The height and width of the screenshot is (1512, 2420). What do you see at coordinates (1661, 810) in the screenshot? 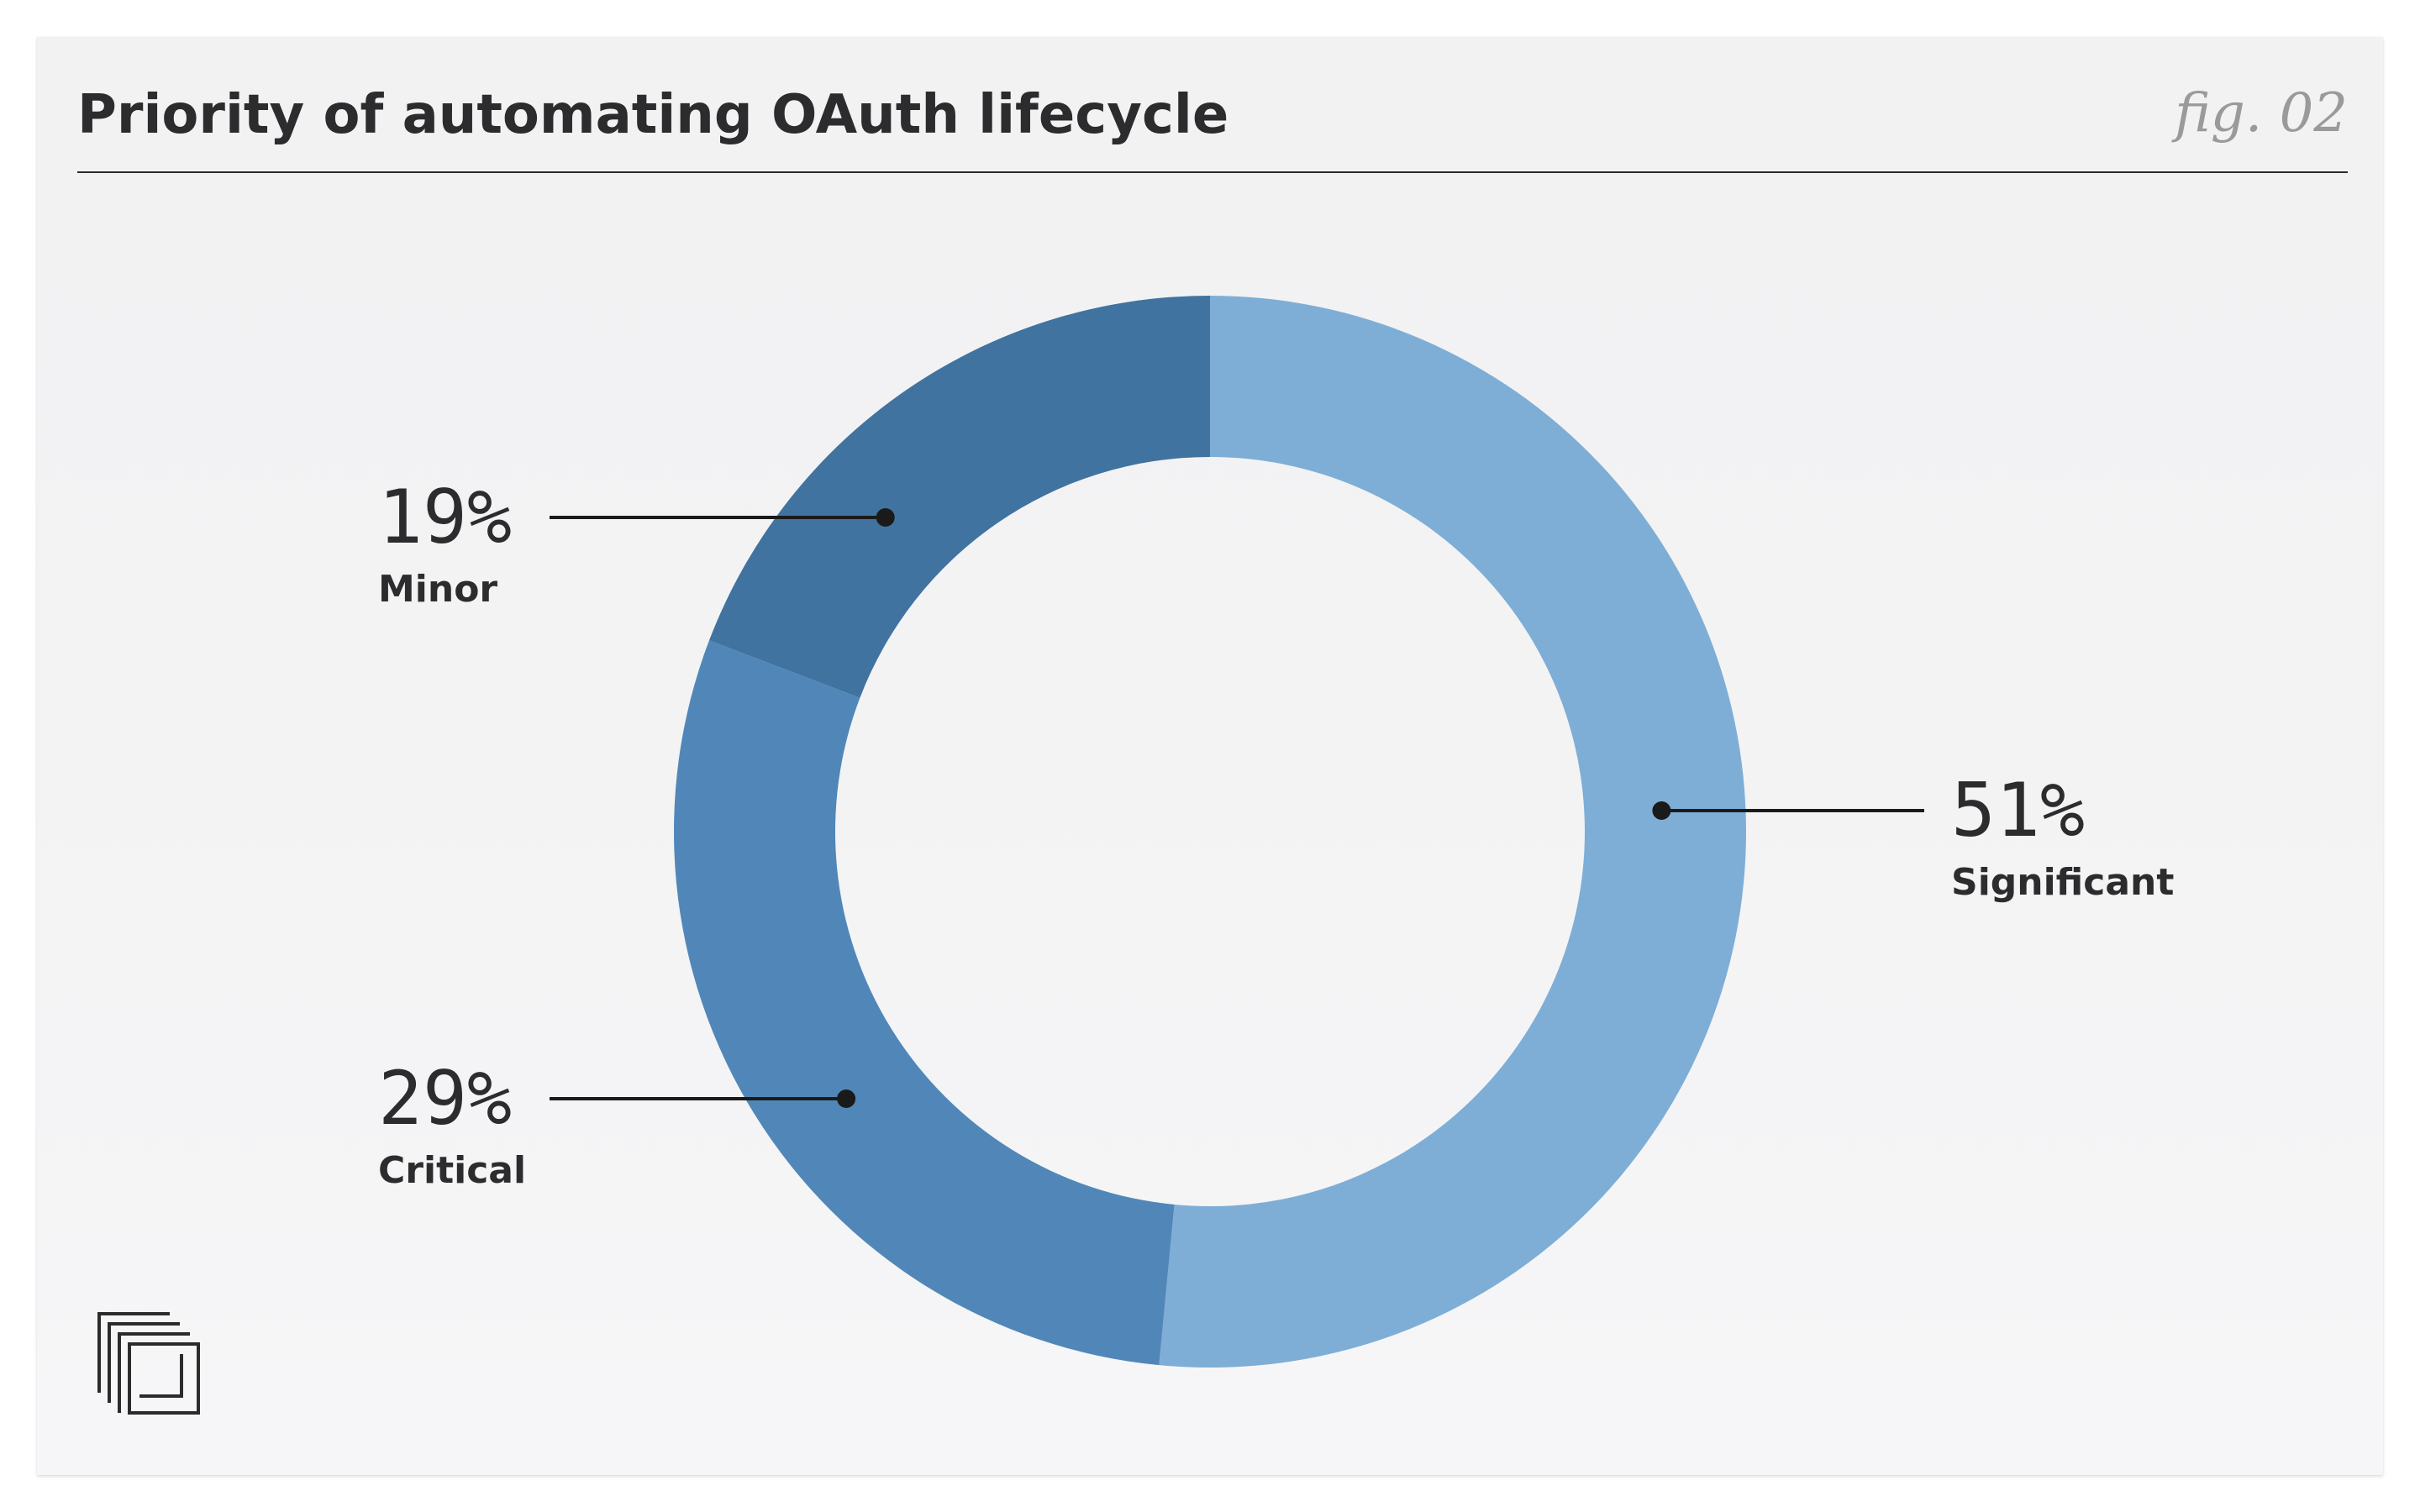
I see `leader-dot-significant` at bounding box center [1661, 810].